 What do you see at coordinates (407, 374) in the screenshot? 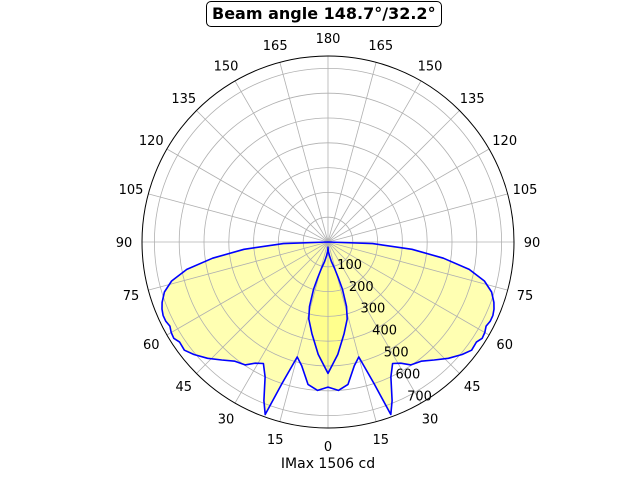
I see `radial-tick-label: 600` at bounding box center [407, 374].